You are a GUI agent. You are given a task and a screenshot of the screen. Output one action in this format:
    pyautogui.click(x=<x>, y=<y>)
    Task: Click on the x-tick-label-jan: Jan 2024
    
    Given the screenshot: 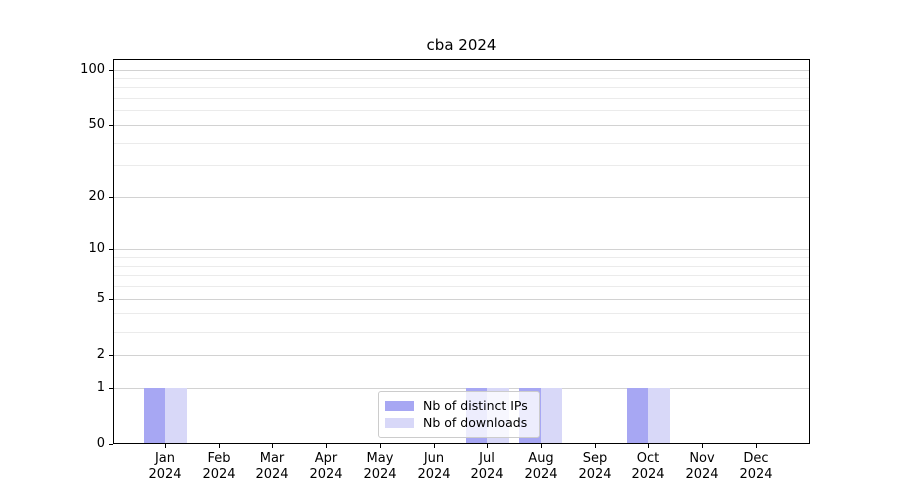 What is the action you would take?
    pyautogui.click(x=165, y=467)
    